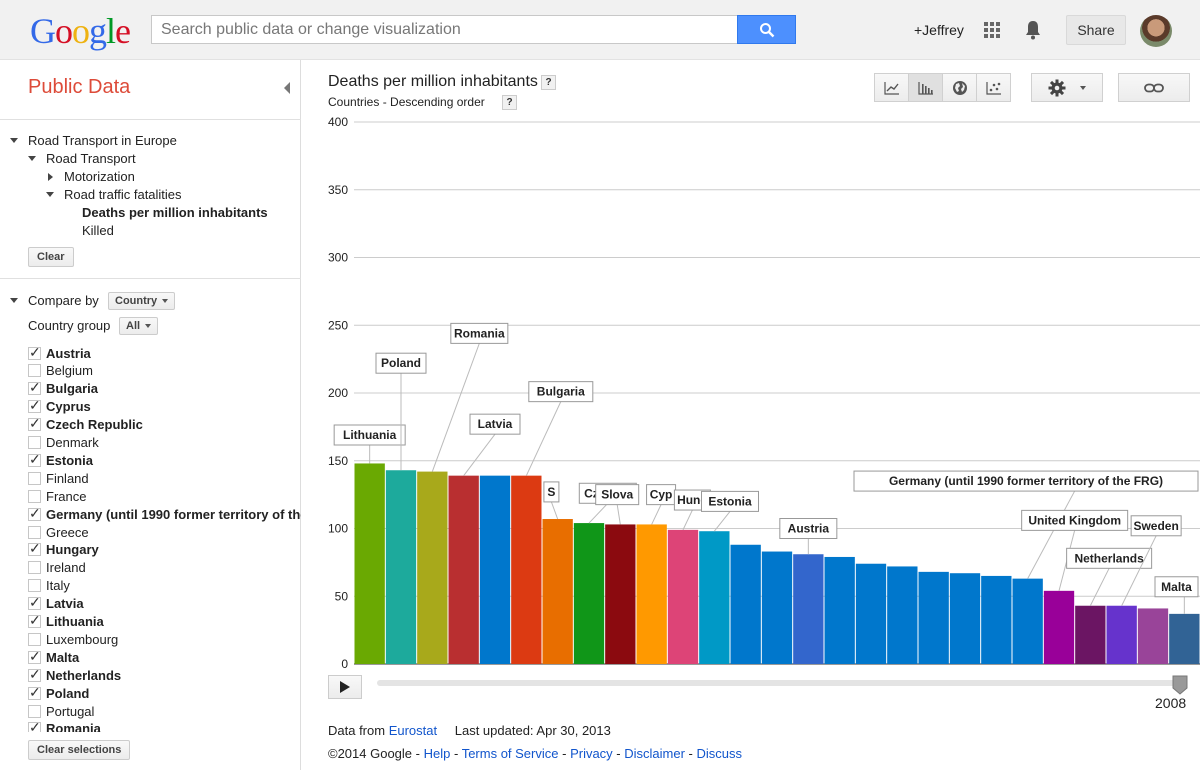 Image resolution: width=1200 pixels, height=770 pixels. Describe the element at coordinates (175, 212) in the screenshot. I see `tree-item: Deaths per million inhabitants` at that location.